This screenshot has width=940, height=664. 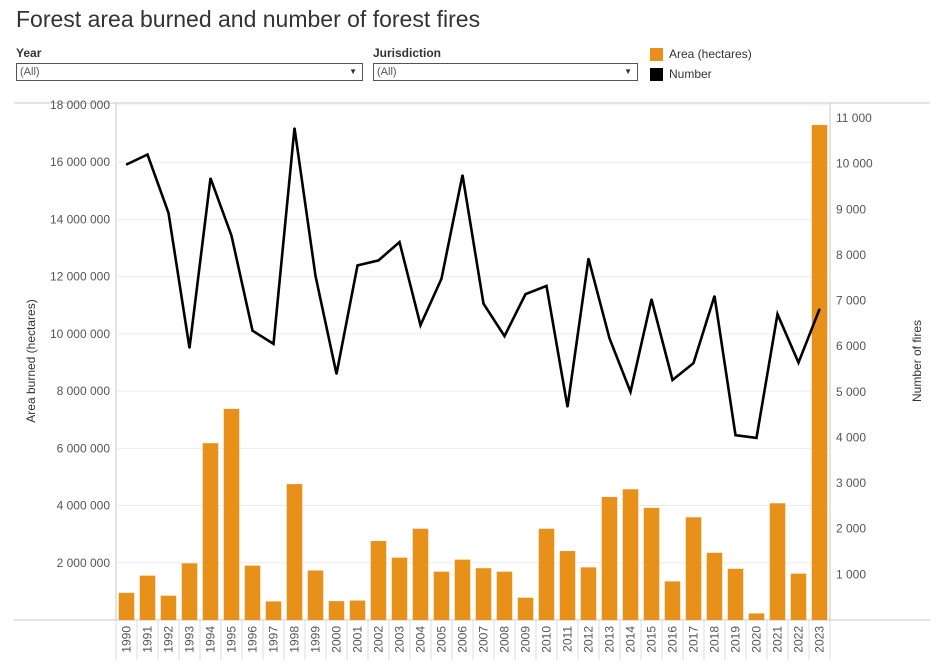 What do you see at coordinates (400, 639) in the screenshot?
I see `x-tick-label: 2003` at bounding box center [400, 639].